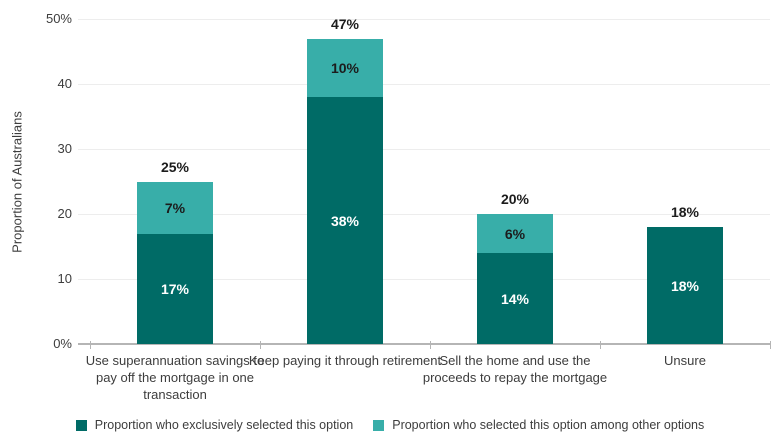 This screenshot has width=780, height=447. I want to click on y-axis-title: Proportion of Australians, so click(17, 182).